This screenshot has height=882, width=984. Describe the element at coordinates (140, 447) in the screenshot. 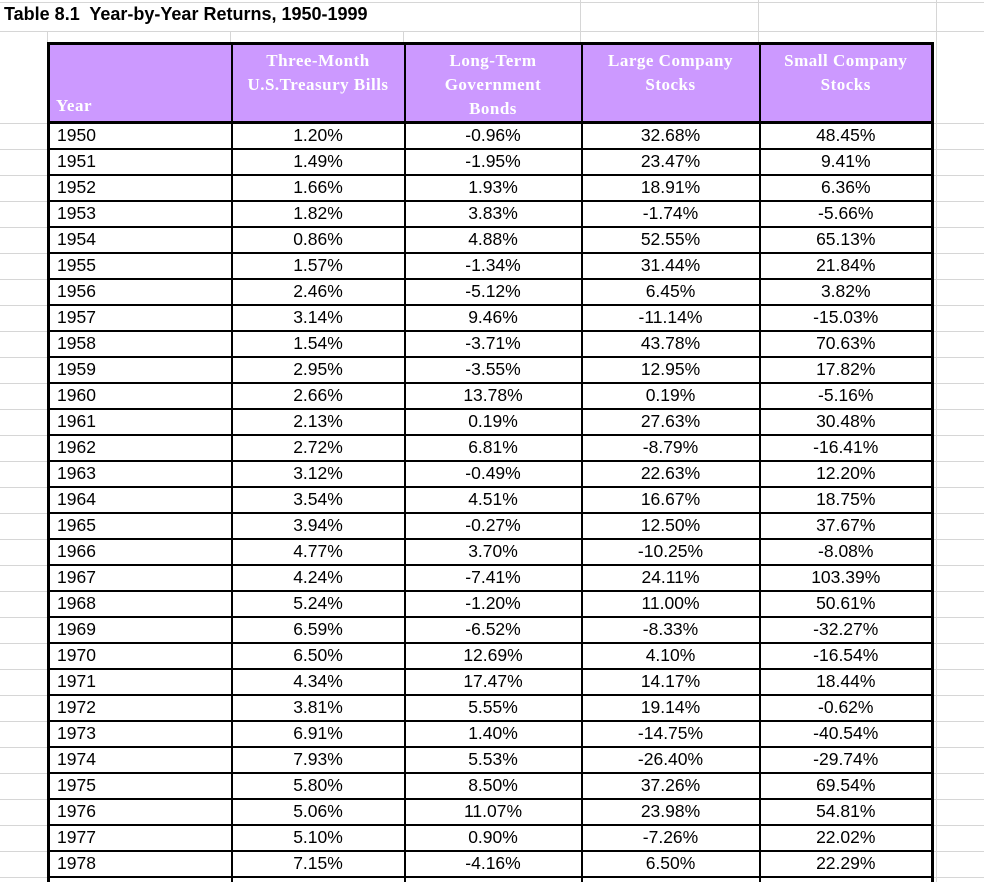

I see `year-cell: 1962` at that location.